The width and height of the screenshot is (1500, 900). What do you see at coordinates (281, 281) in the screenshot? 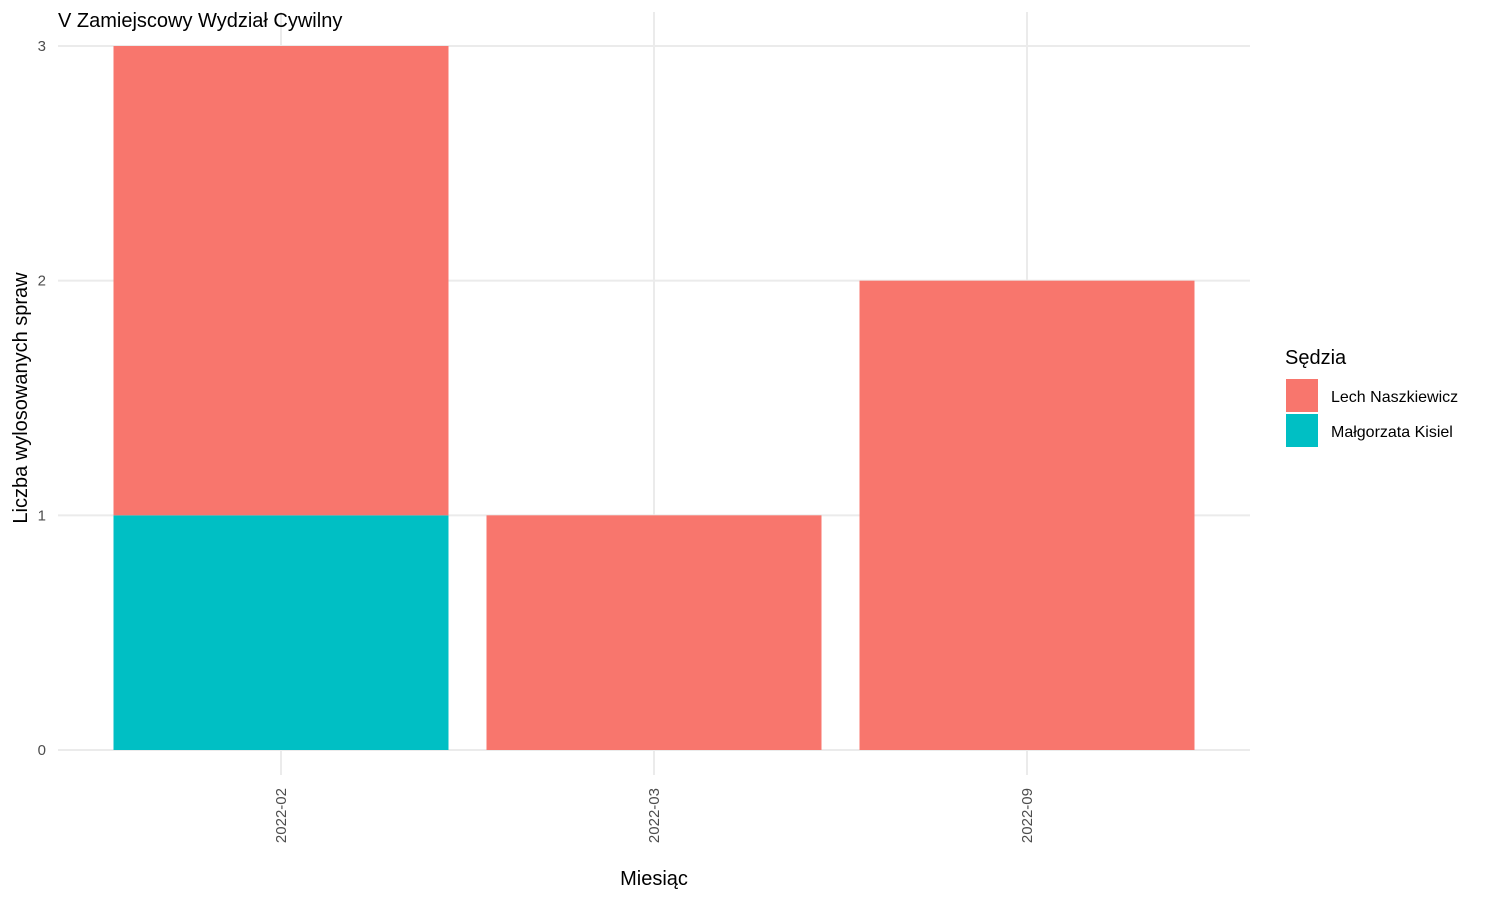
I see `bar-2022-02-lech-naszkiewicz` at bounding box center [281, 281].